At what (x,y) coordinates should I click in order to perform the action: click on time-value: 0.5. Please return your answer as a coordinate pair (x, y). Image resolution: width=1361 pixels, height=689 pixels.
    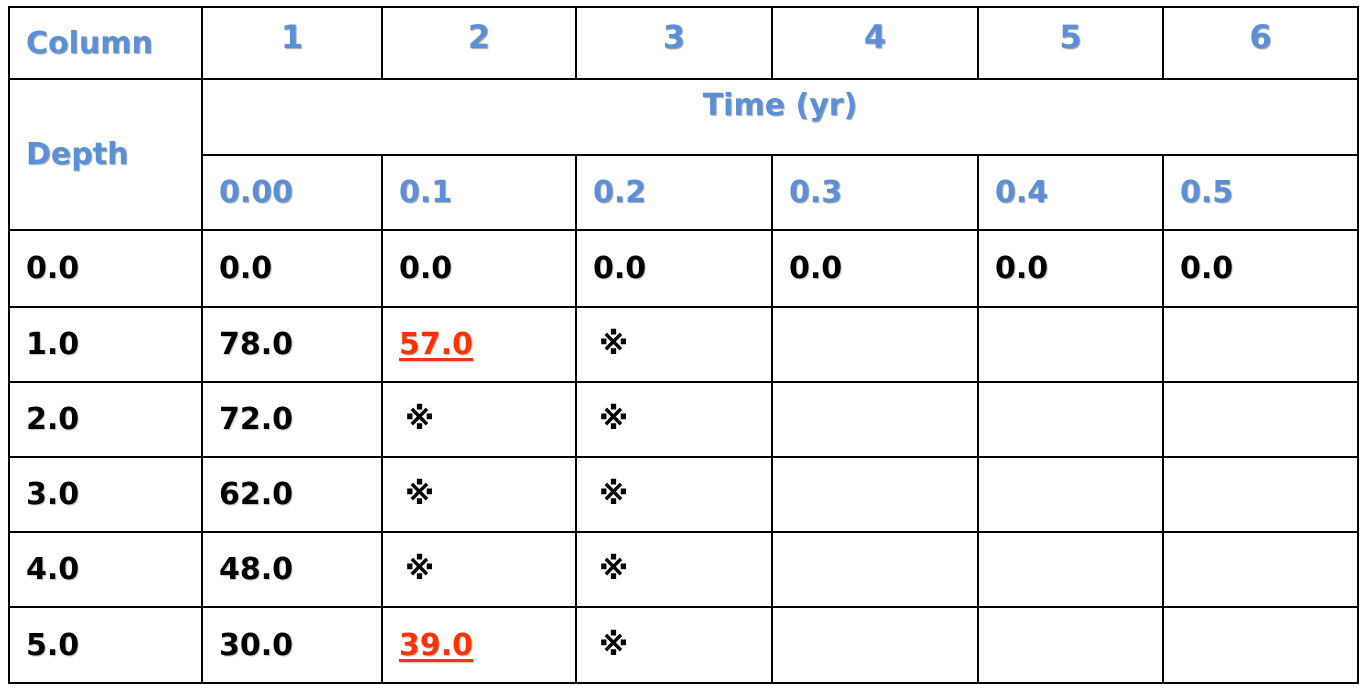
    Looking at the image, I should click on (1260, 192).